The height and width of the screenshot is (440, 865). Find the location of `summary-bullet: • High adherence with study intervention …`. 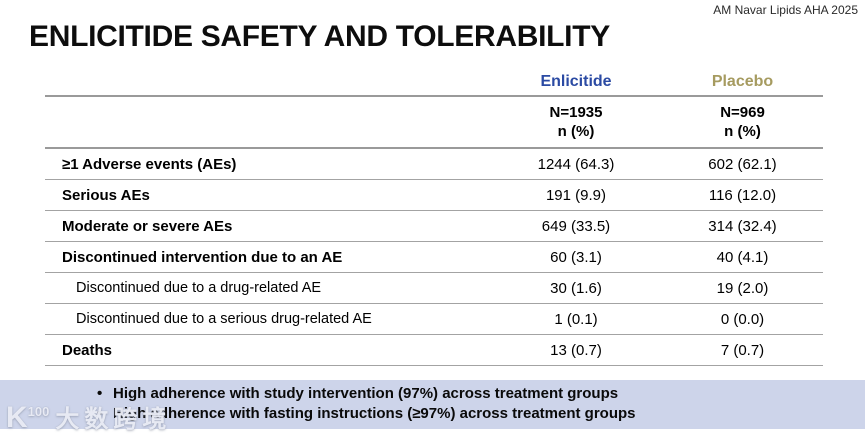

summary-bullet: • High adherence with study intervention … is located at coordinates (481, 394).